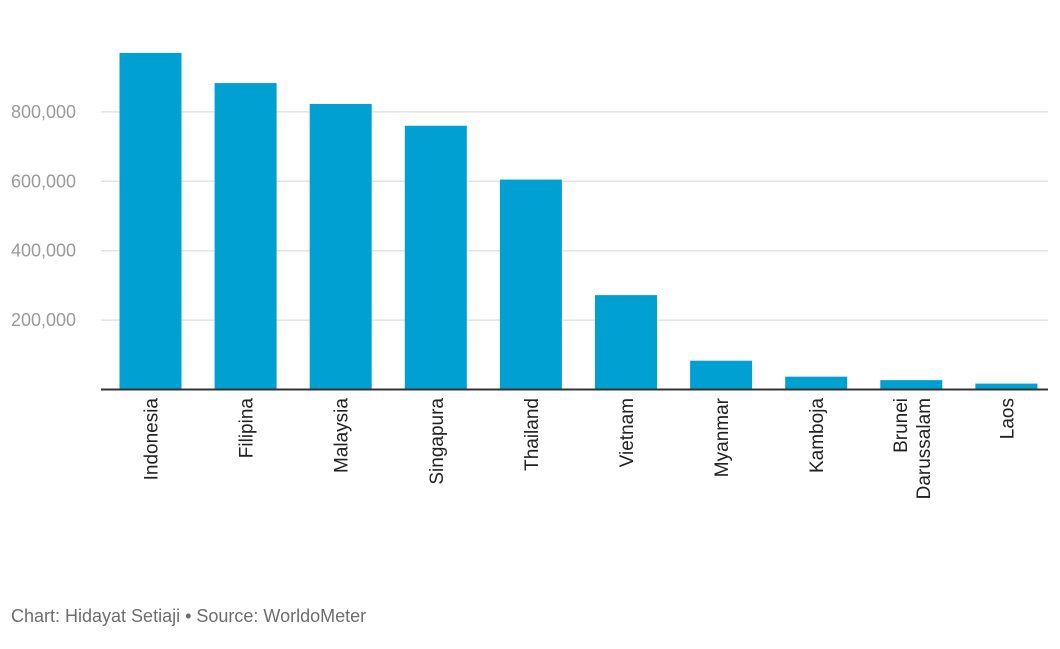 Image resolution: width=1060 pixels, height=649 pixels. I want to click on x-tick-label: Darussalam, so click(924, 448).